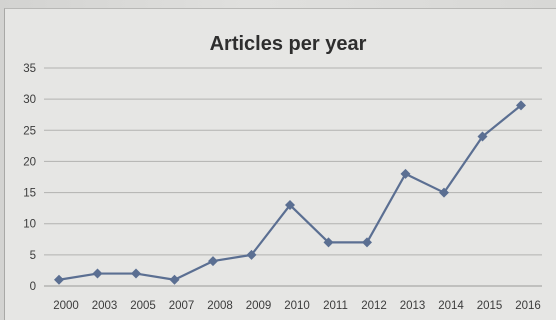 This screenshot has width=556, height=320. What do you see at coordinates (29, 69) in the screenshot?
I see `y-tick-label: 35` at bounding box center [29, 69].